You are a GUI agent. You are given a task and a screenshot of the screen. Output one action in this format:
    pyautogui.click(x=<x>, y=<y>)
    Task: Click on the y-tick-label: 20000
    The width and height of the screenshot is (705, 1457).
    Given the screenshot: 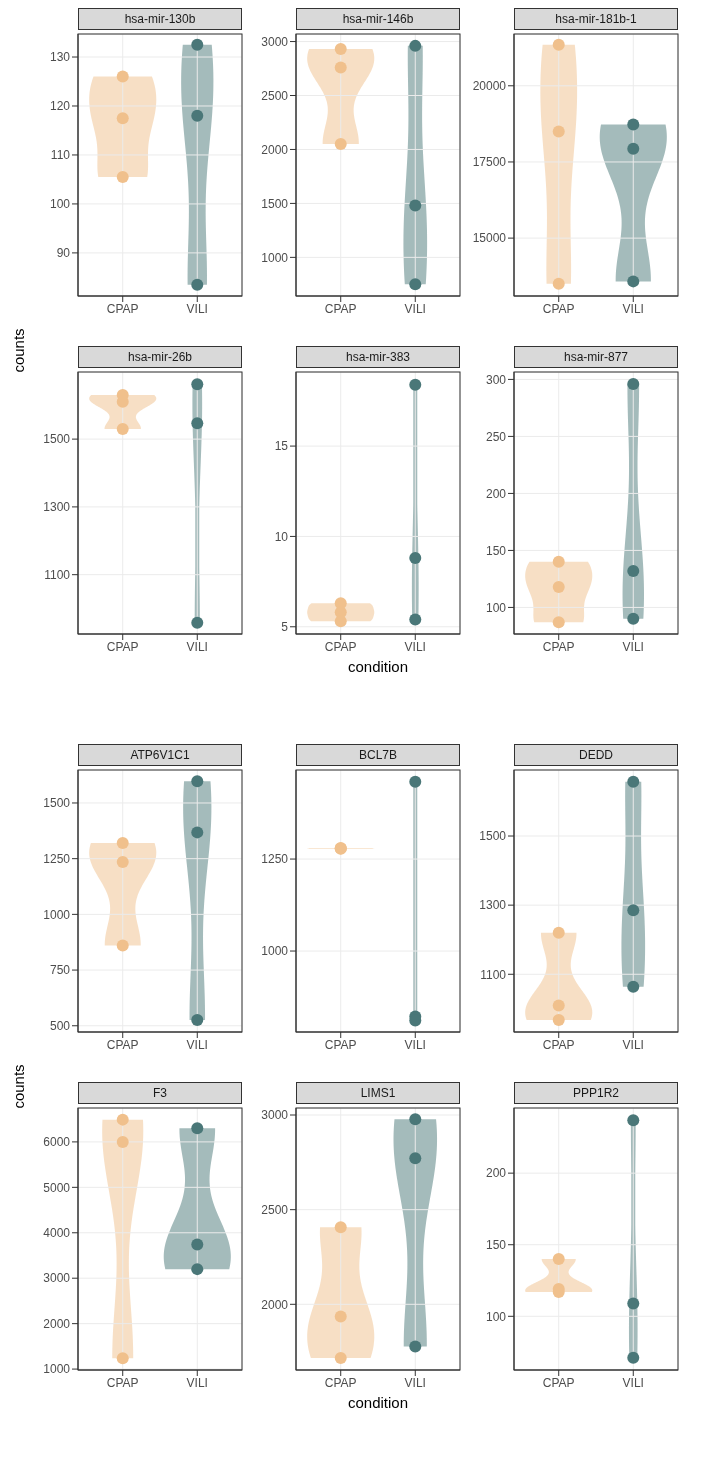 What is the action you would take?
    pyautogui.click(x=489, y=86)
    